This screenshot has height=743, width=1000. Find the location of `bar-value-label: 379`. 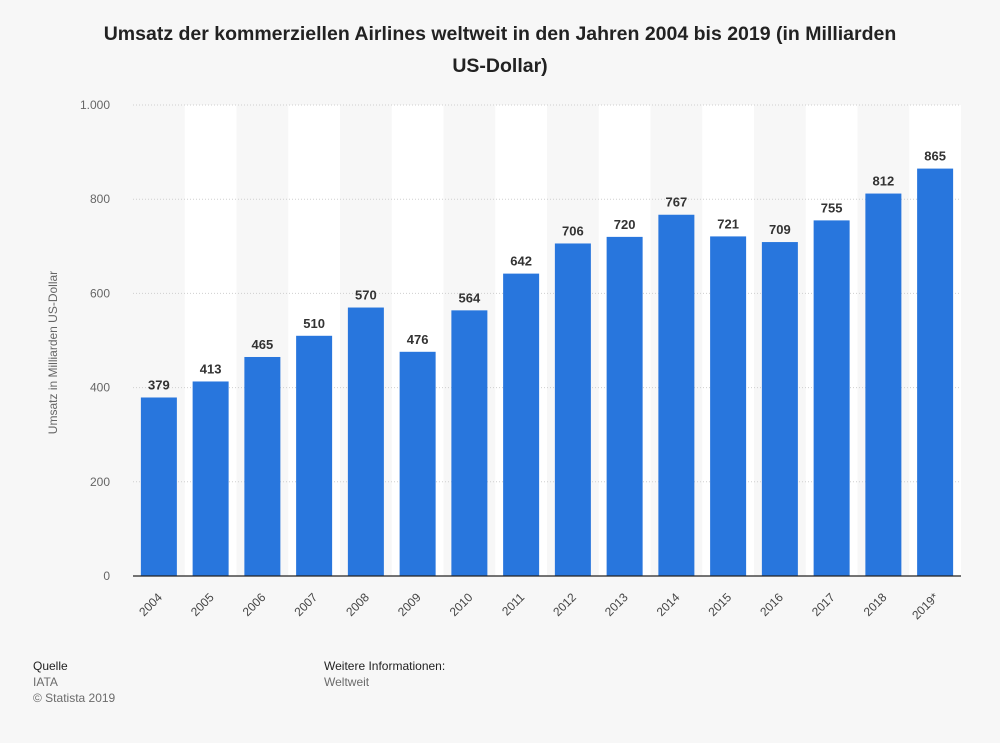

bar-value-label: 379 is located at coordinates (159, 384).